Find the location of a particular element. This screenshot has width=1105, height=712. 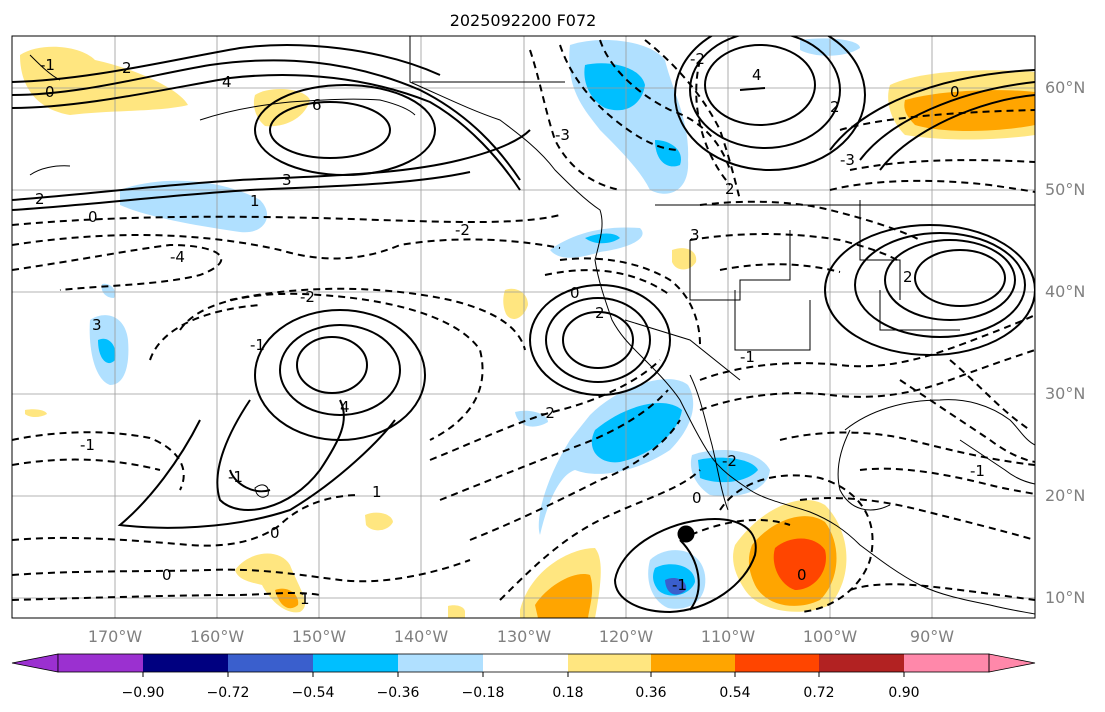

colorbar-tick-label: 0.72 is located at coordinates (818, 693).